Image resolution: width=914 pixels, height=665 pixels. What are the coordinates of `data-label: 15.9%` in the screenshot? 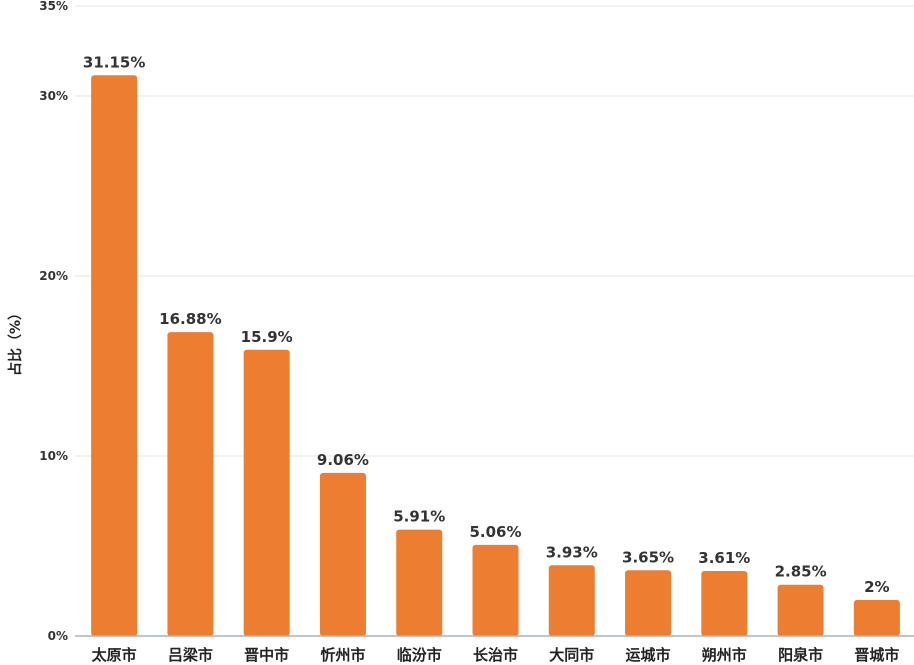 It's located at (267, 337).